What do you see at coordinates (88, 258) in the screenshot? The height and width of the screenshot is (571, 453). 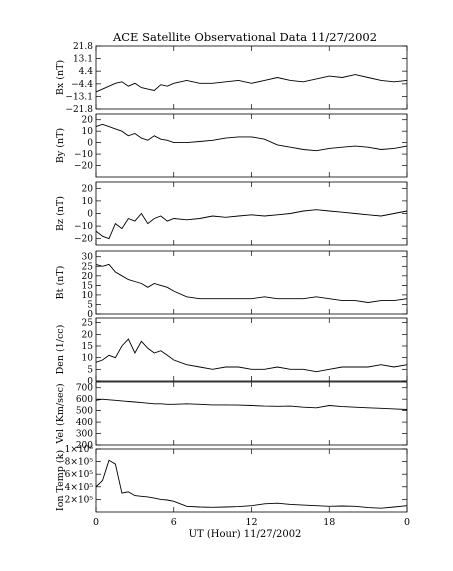 I see `y-tick-label: 30` at bounding box center [88, 258].